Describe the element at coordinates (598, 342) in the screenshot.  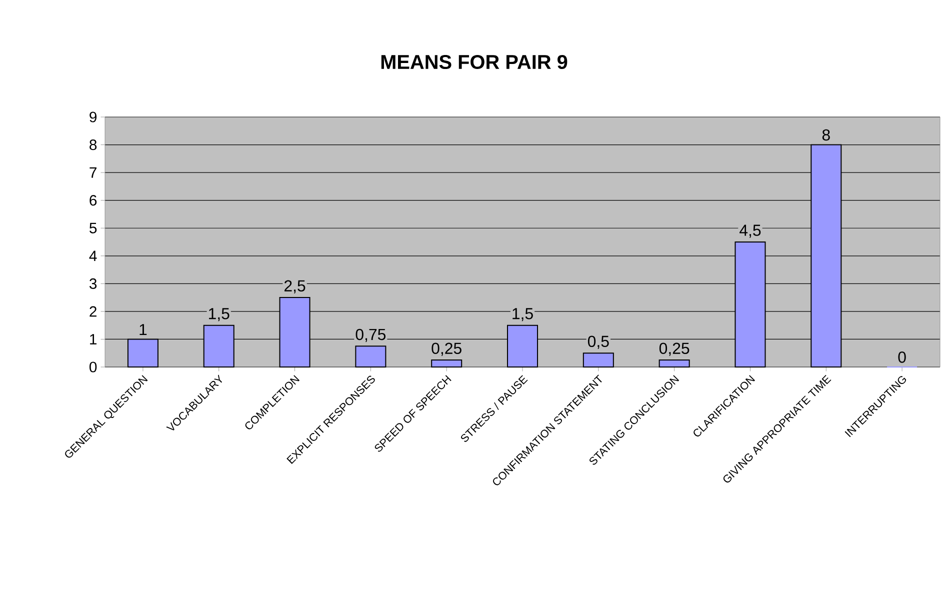
I see `data-label: 0,5` at that location.